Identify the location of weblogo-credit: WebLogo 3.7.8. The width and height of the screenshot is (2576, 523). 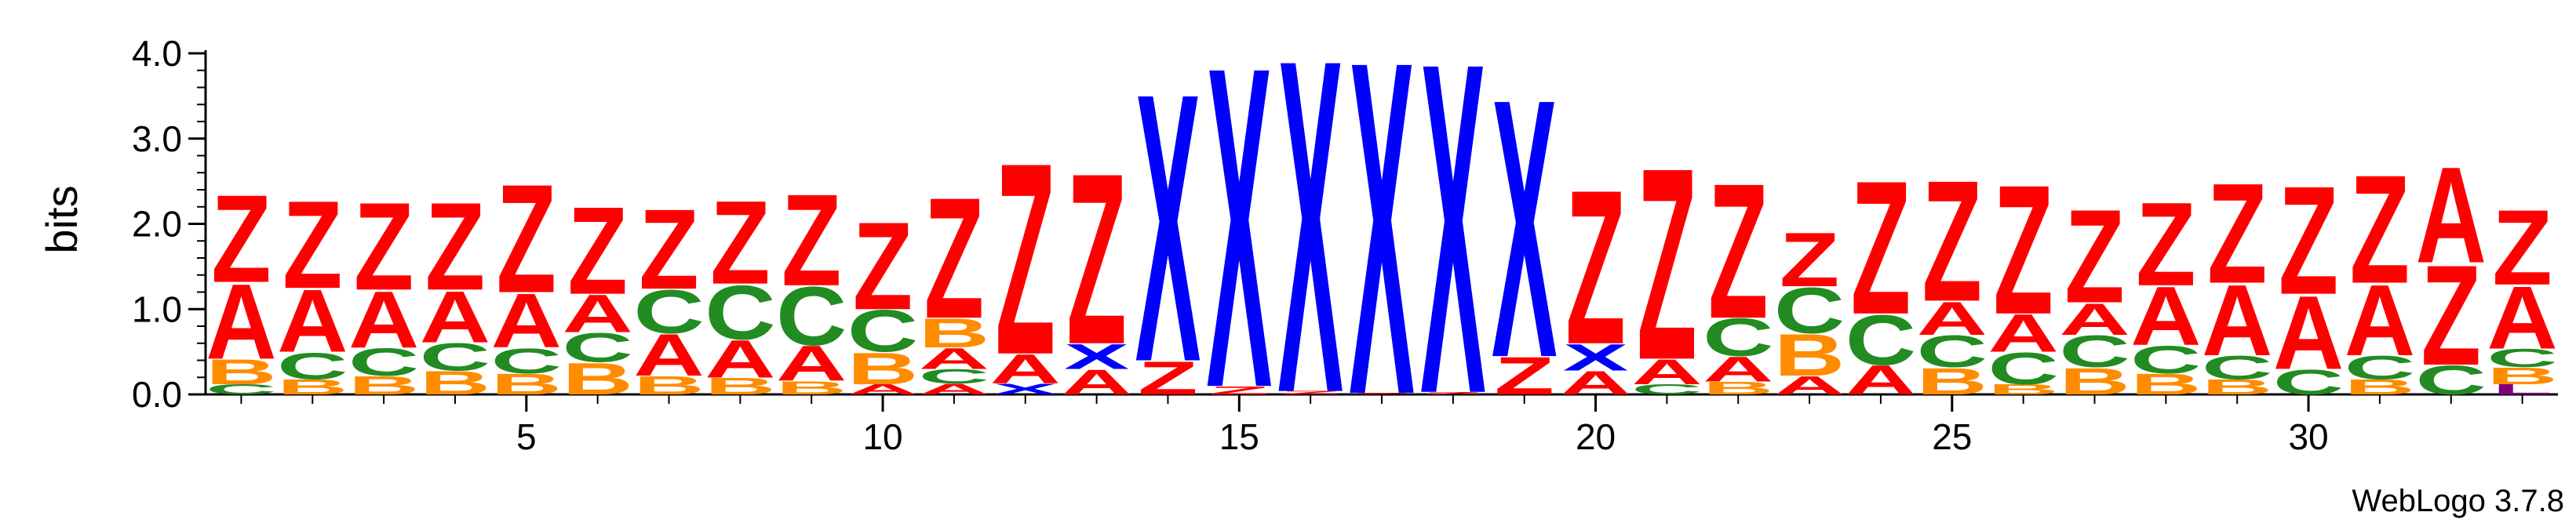
(2458, 501).